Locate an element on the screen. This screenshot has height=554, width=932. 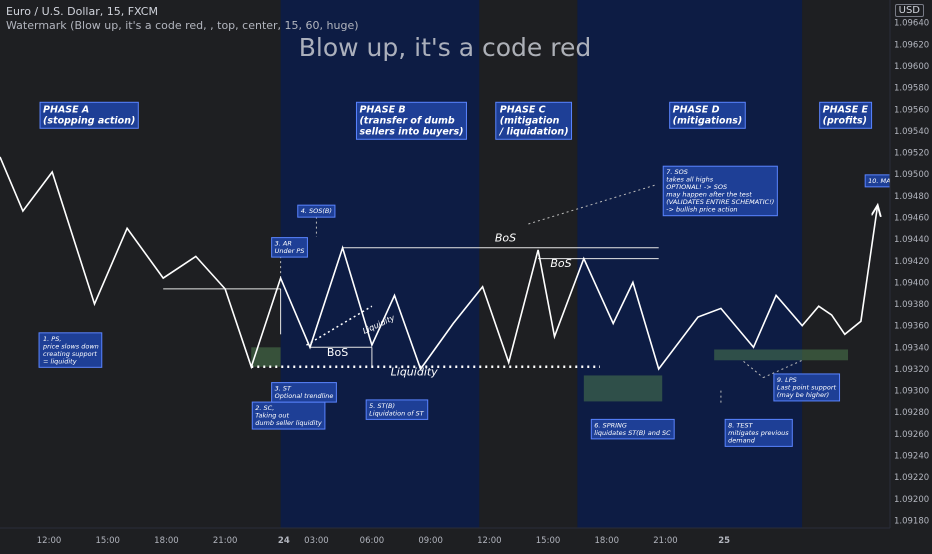
annotation-3-line-0: 3. ST is located at coordinates (283, 389).